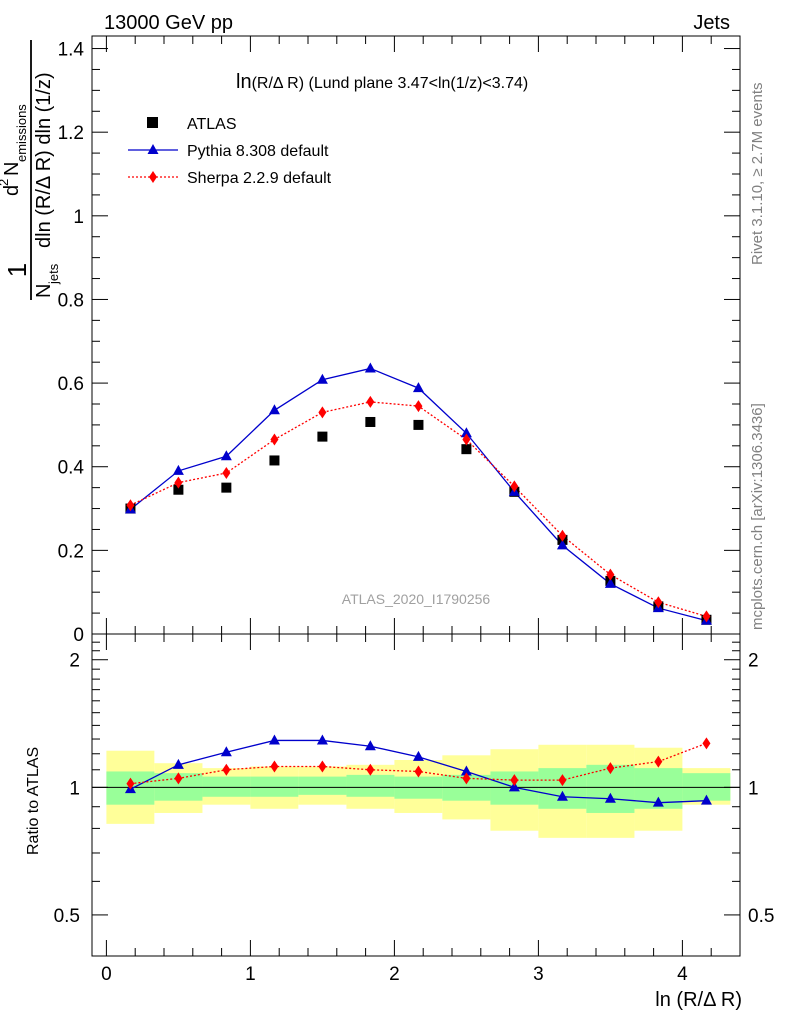 Image resolution: width=786 pixels, height=1024 pixels. I want to click on ylabel-n-emis: N, so click(12, 169).